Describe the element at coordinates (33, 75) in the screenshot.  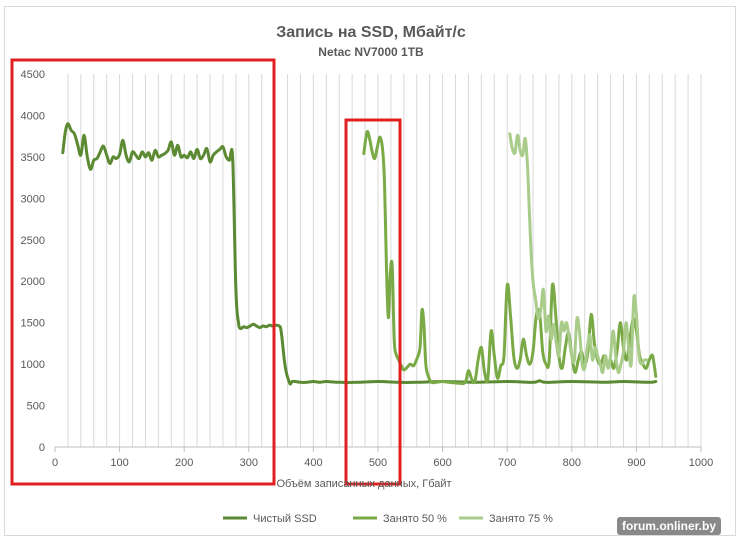
I see `y-tick-label: 4500` at that location.